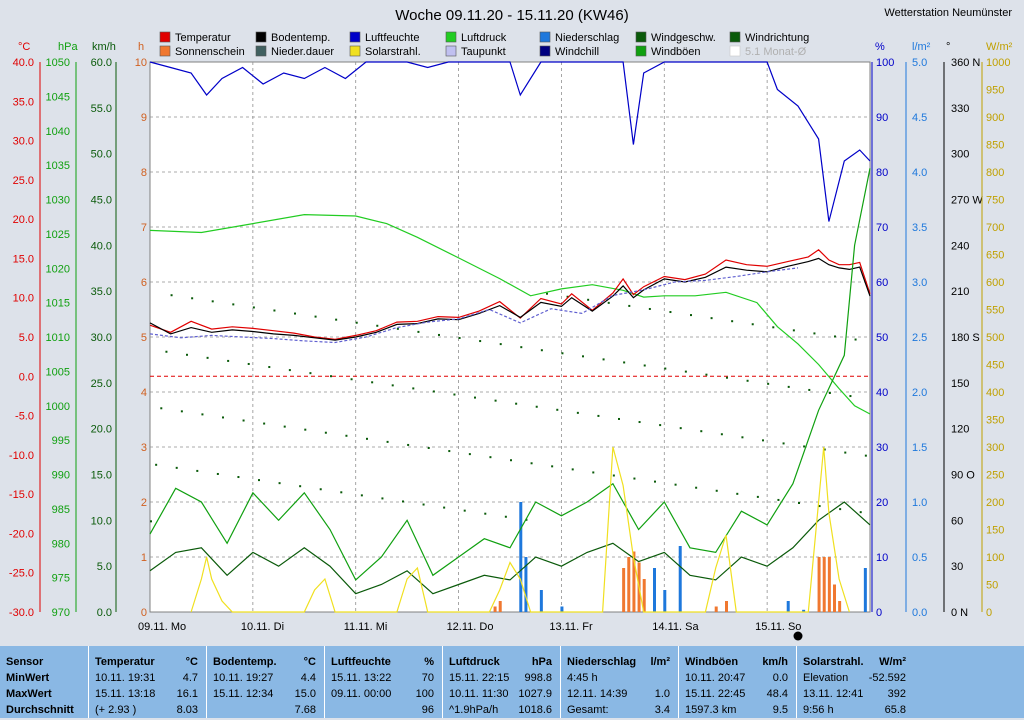  Describe the element at coordinates (879, 613) in the screenshot. I see `humidity-axis-tick-label: 0` at that location.